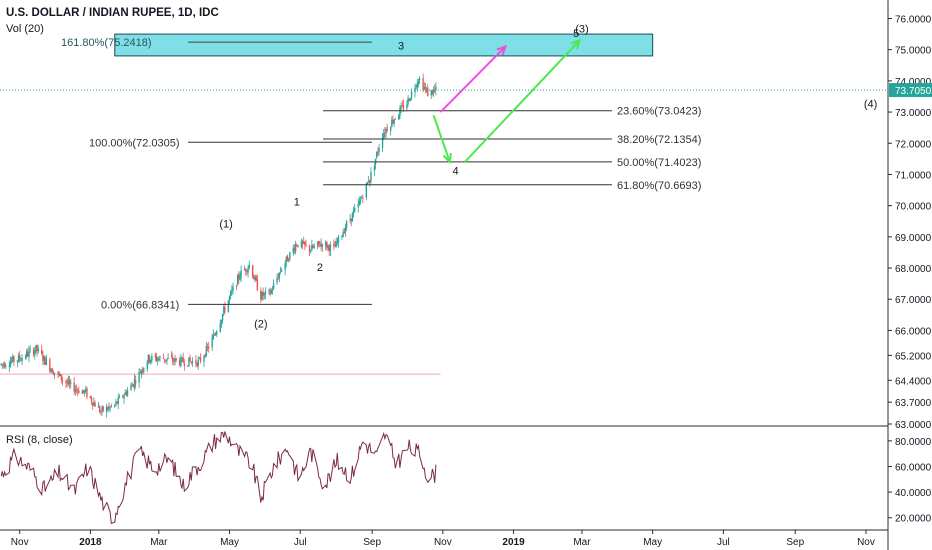 Image resolution: width=932 pixels, height=550 pixels. Describe the element at coordinates (913, 207) in the screenshot. I see `price-tick-label: 70.0000` at that location.